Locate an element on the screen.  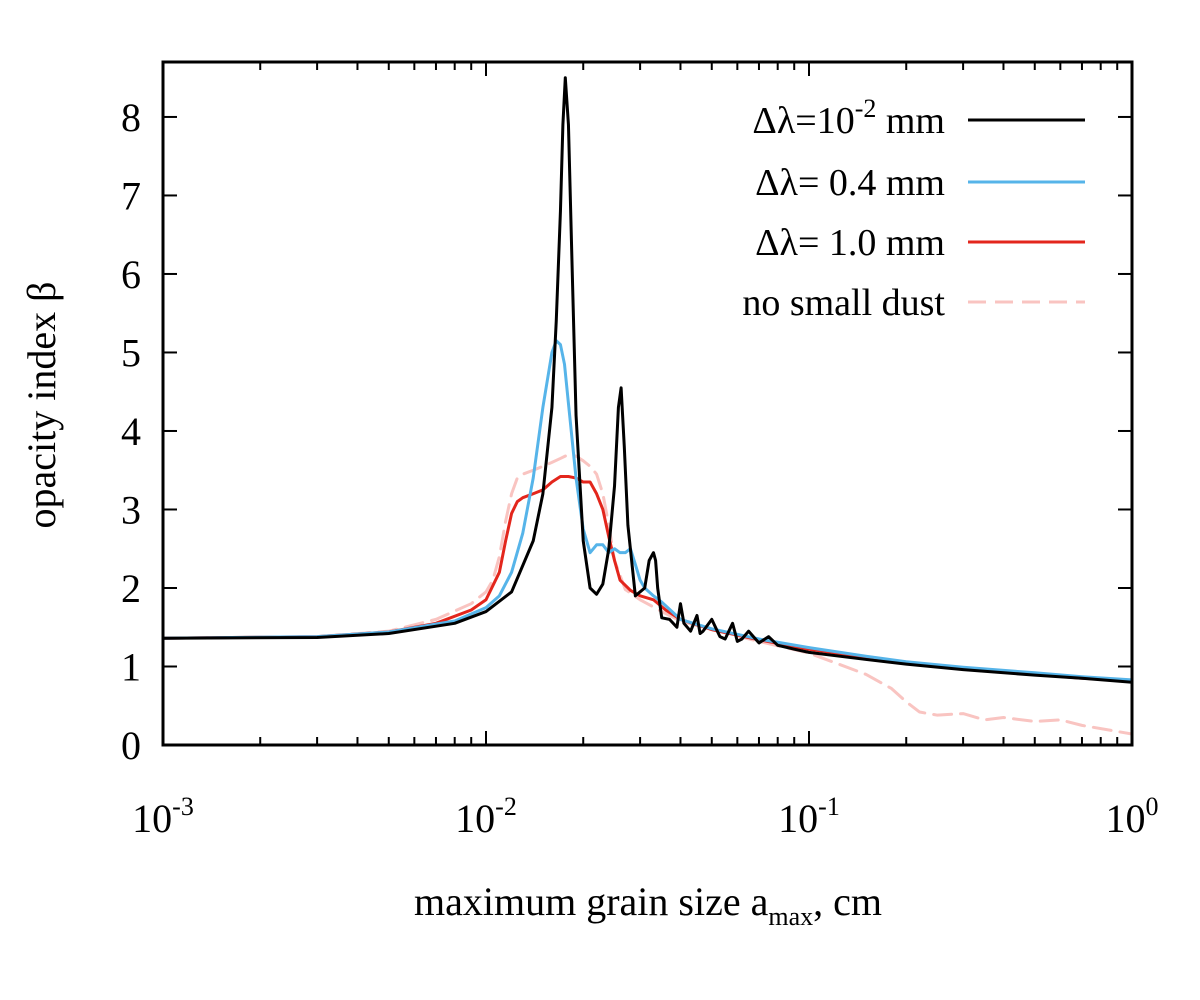
x-tick-label: 10⁻³ is located at coordinates (163, 816).